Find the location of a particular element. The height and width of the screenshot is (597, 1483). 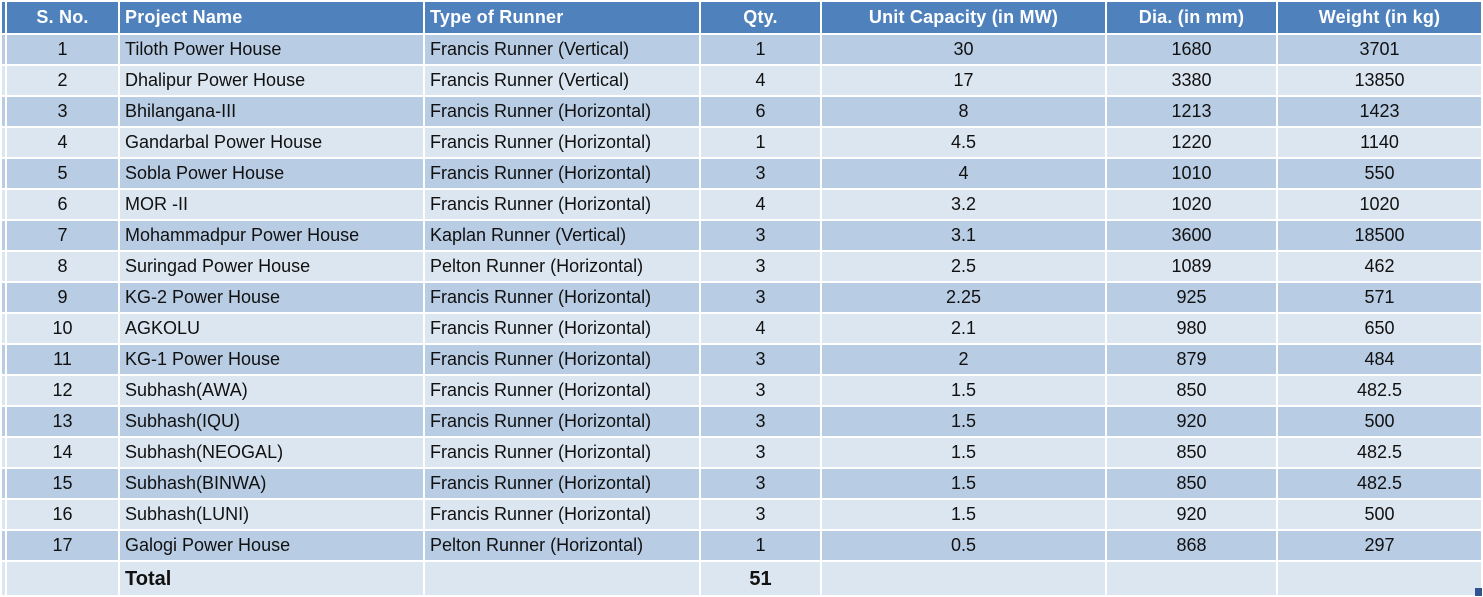

cell-project: Bhilangana-III is located at coordinates (271, 111).